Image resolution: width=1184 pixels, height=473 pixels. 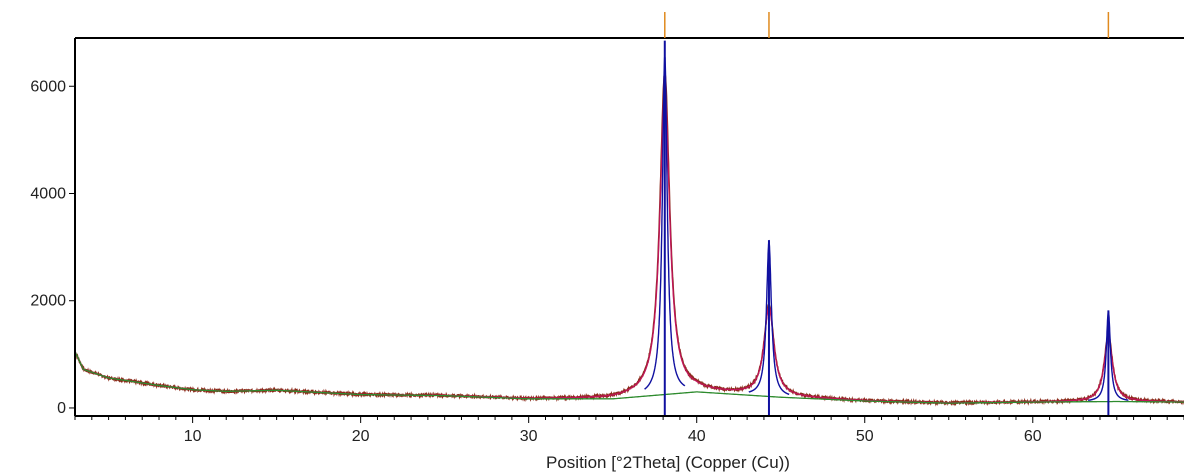 I want to click on x-tick-label: 60, so click(x=1033, y=436).